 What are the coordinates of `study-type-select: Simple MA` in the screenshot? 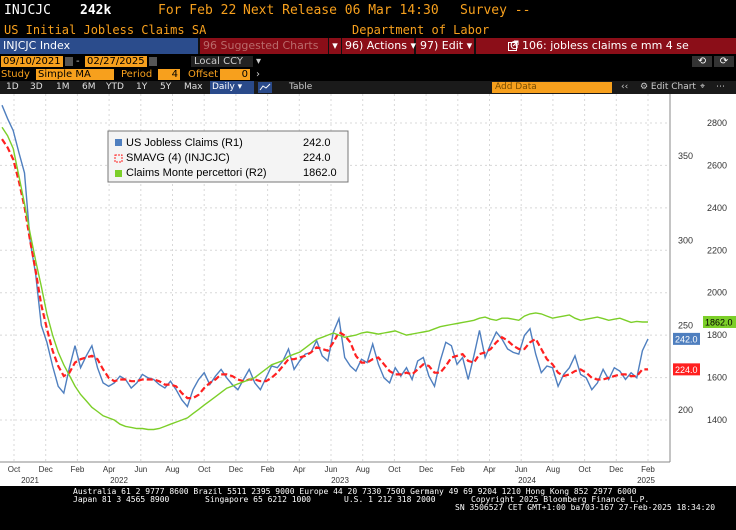 It's located at (75, 74).